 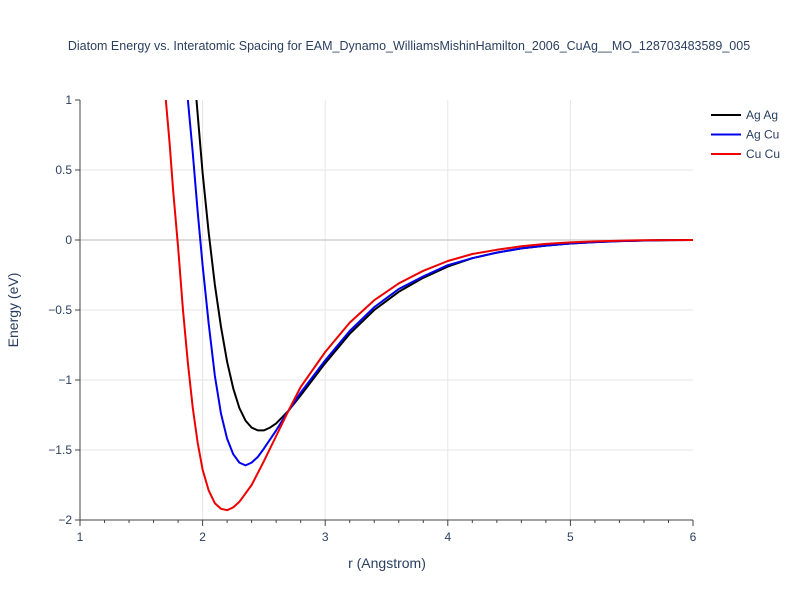 What do you see at coordinates (63, 170) in the screenshot?
I see `y-tick-label: 0.5` at bounding box center [63, 170].